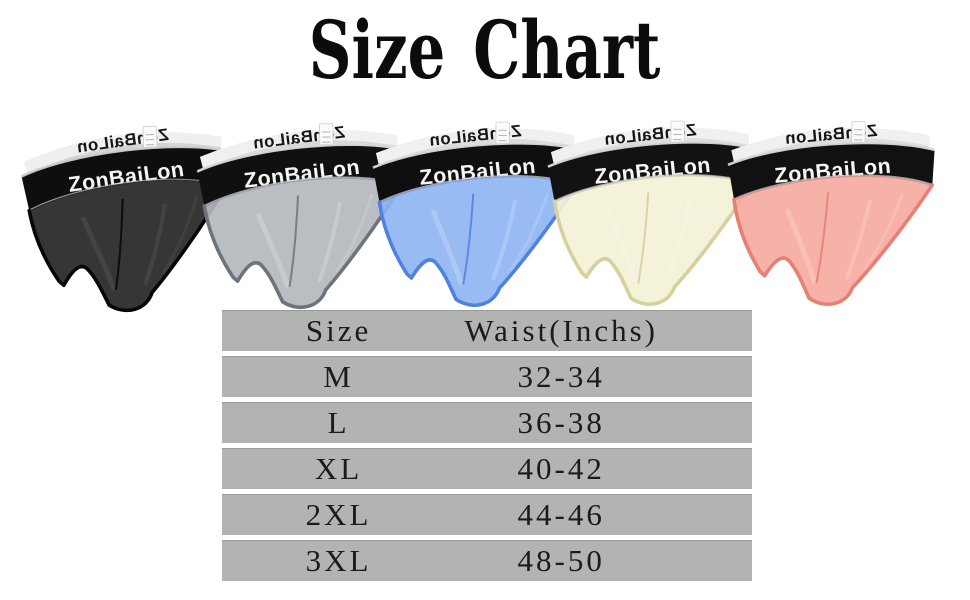  What do you see at coordinates (487, 560) in the screenshot?
I see `table-row: 3XL 48-50` at bounding box center [487, 560].